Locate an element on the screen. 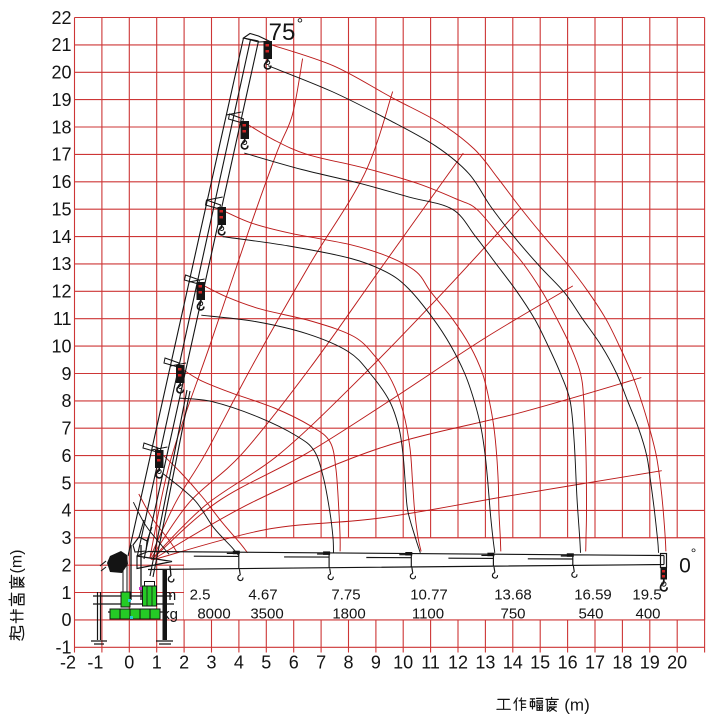 The width and height of the screenshot is (713, 718). svg-text: 1100 is located at coordinates (428, 614).